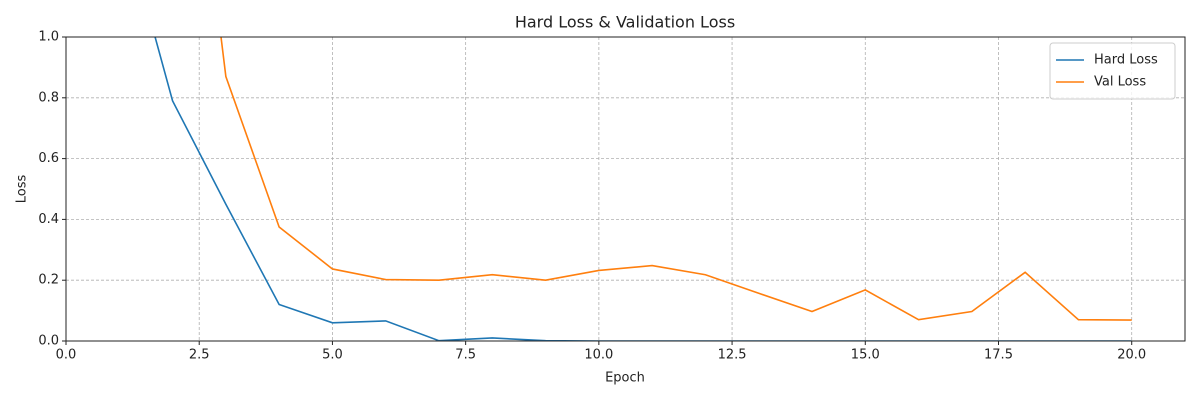 Image resolution: width=1200 pixels, height=400 pixels. I want to click on x-tick-label: 0.0, so click(66, 355).